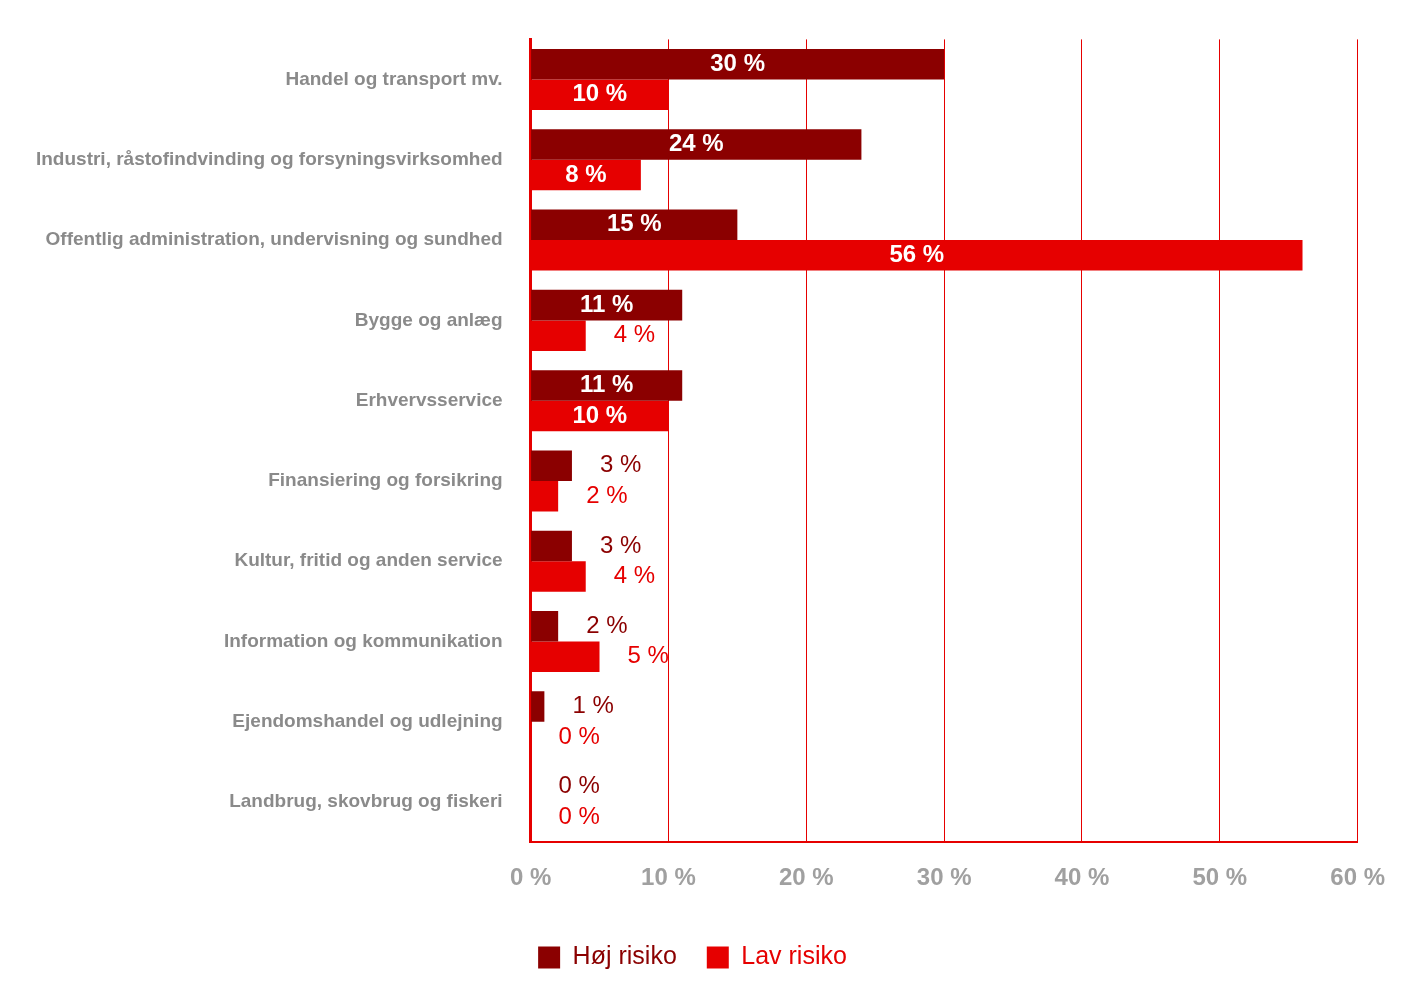 The height and width of the screenshot is (982, 1407). I want to click on y-tick-label: Ejendomshandel og udlejning, so click(367, 721).